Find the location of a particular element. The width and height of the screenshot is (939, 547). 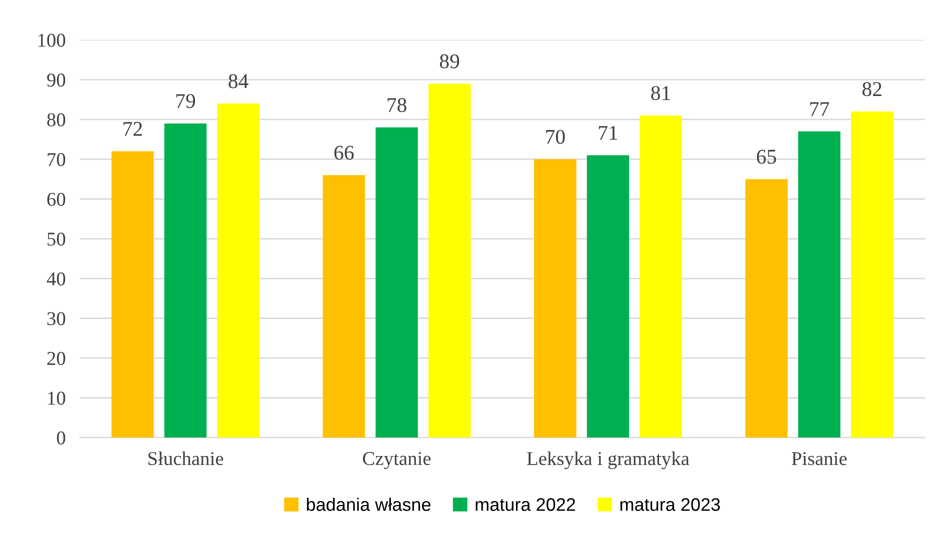

data-label: 65 is located at coordinates (766, 157).